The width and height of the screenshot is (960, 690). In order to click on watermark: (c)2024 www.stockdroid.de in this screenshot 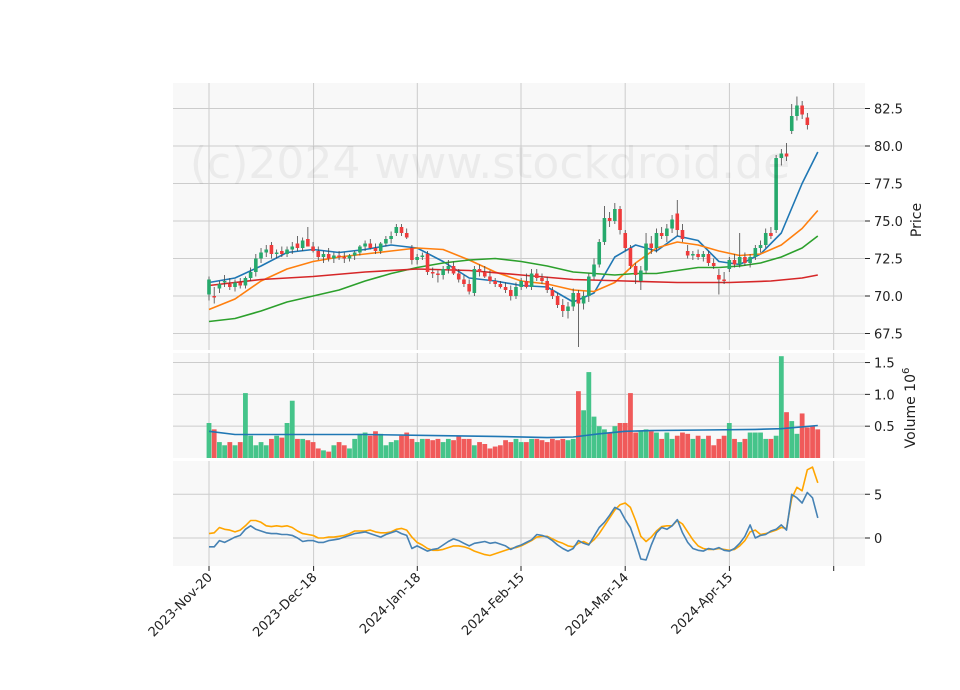, I will do `click(490, 163)`.